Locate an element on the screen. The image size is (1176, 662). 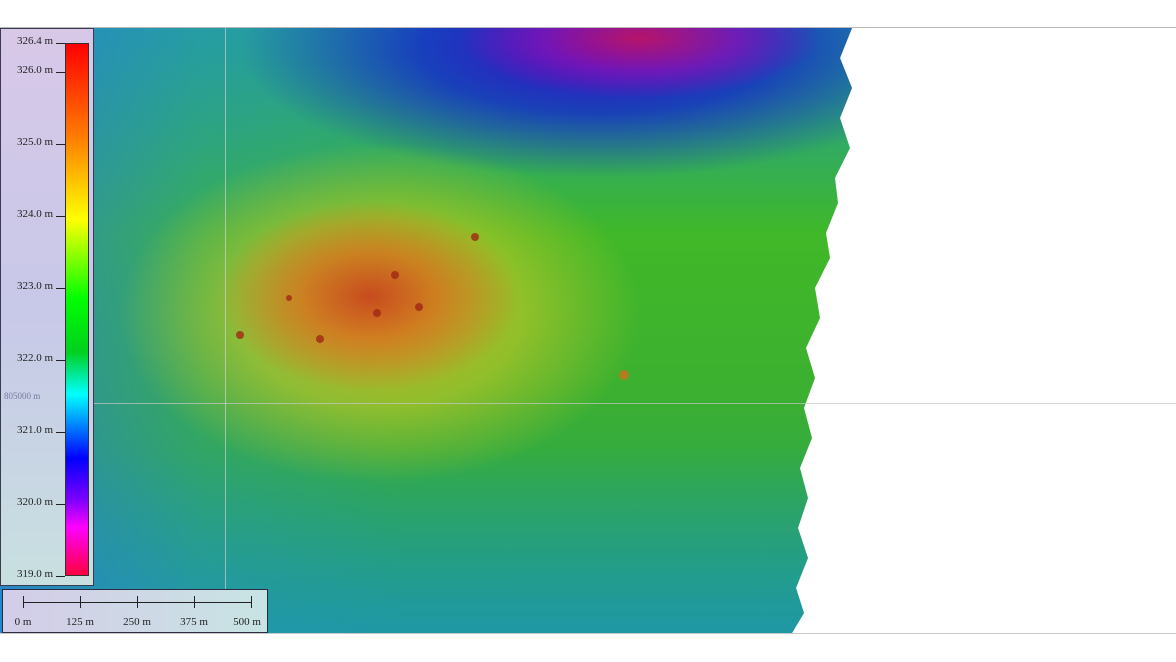
colorbar-tick-label: 323.0 m is located at coordinates (34, 285).